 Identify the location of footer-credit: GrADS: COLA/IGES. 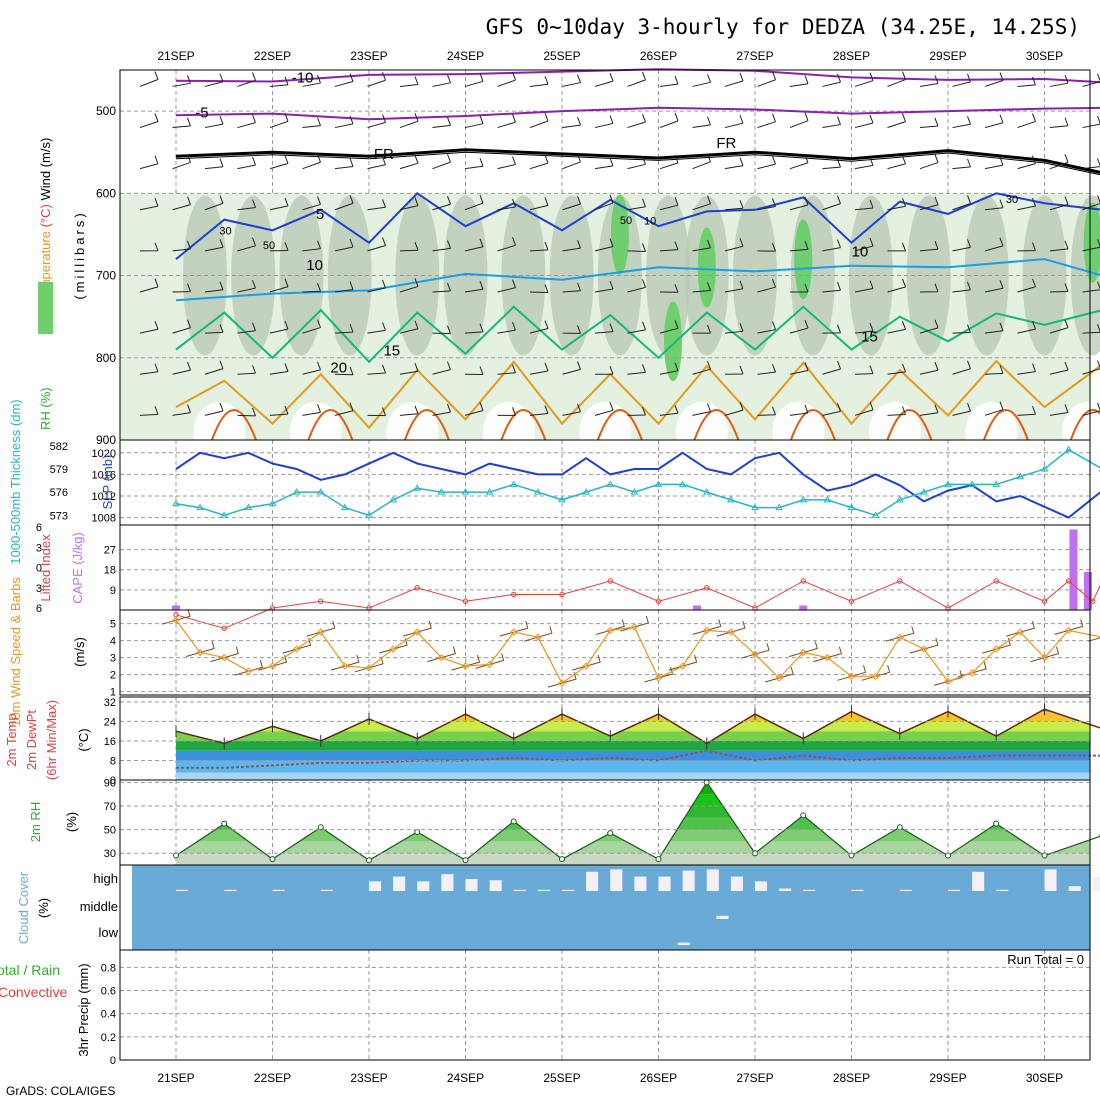
(60, 1091).